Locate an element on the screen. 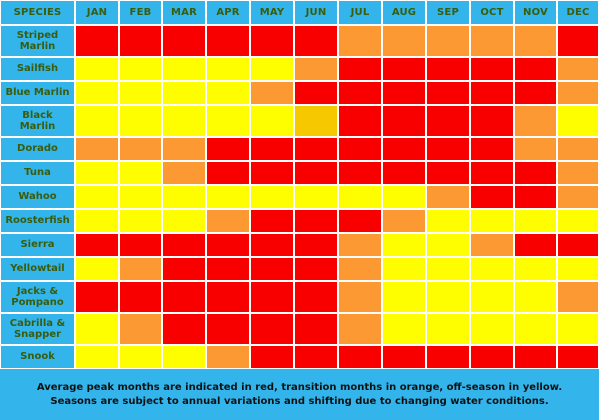  header-month-jun: JUN is located at coordinates (316, 12).